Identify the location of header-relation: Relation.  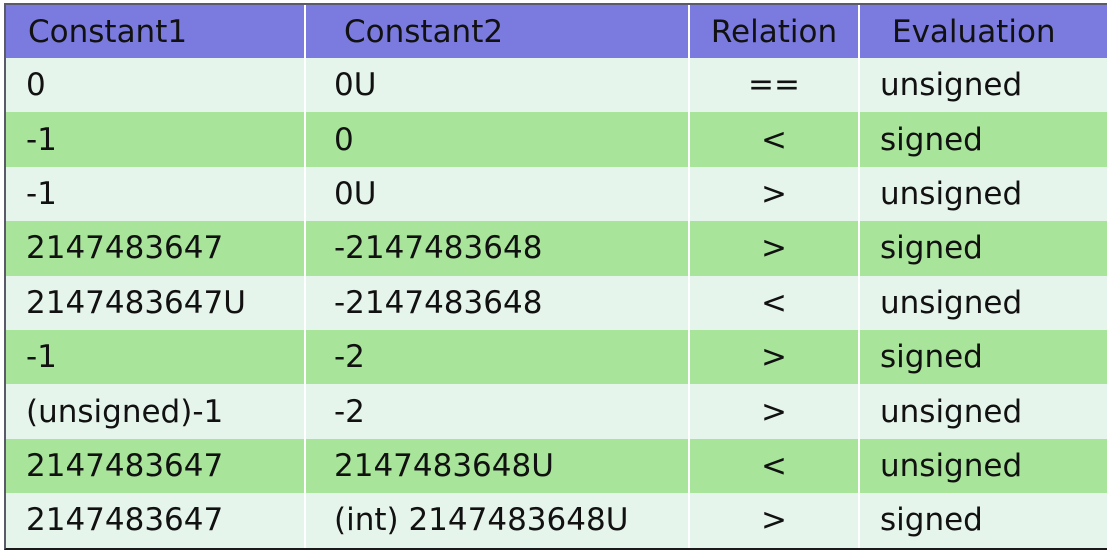
(775, 31).